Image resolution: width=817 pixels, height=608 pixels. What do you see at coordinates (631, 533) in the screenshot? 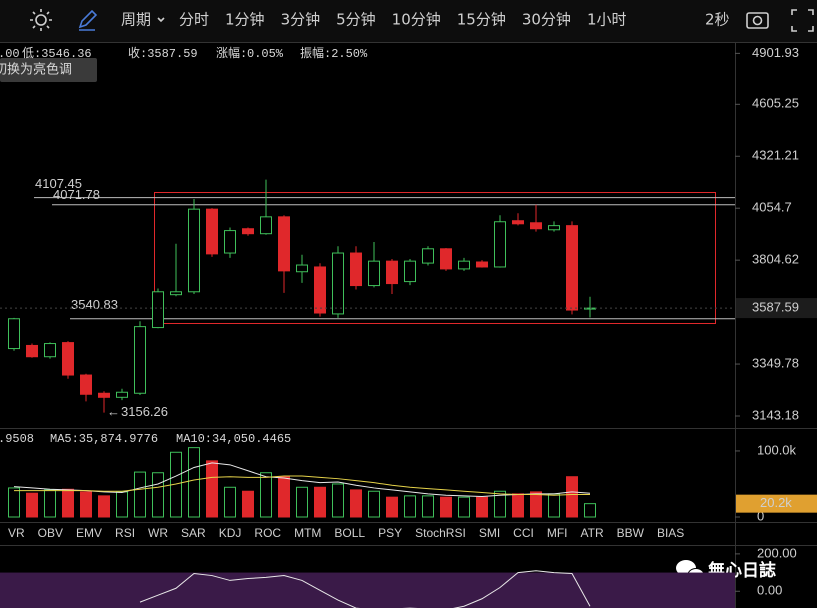
I see `indicator-tab: BBW` at bounding box center [631, 533].